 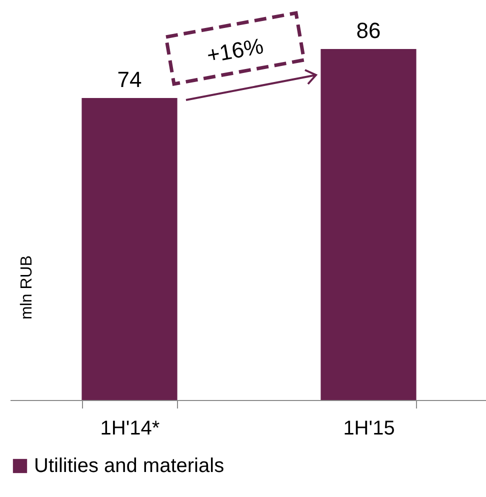 What do you see at coordinates (368, 30) in the screenshot?
I see `data-label: 86` at bounding box center [368, 30].